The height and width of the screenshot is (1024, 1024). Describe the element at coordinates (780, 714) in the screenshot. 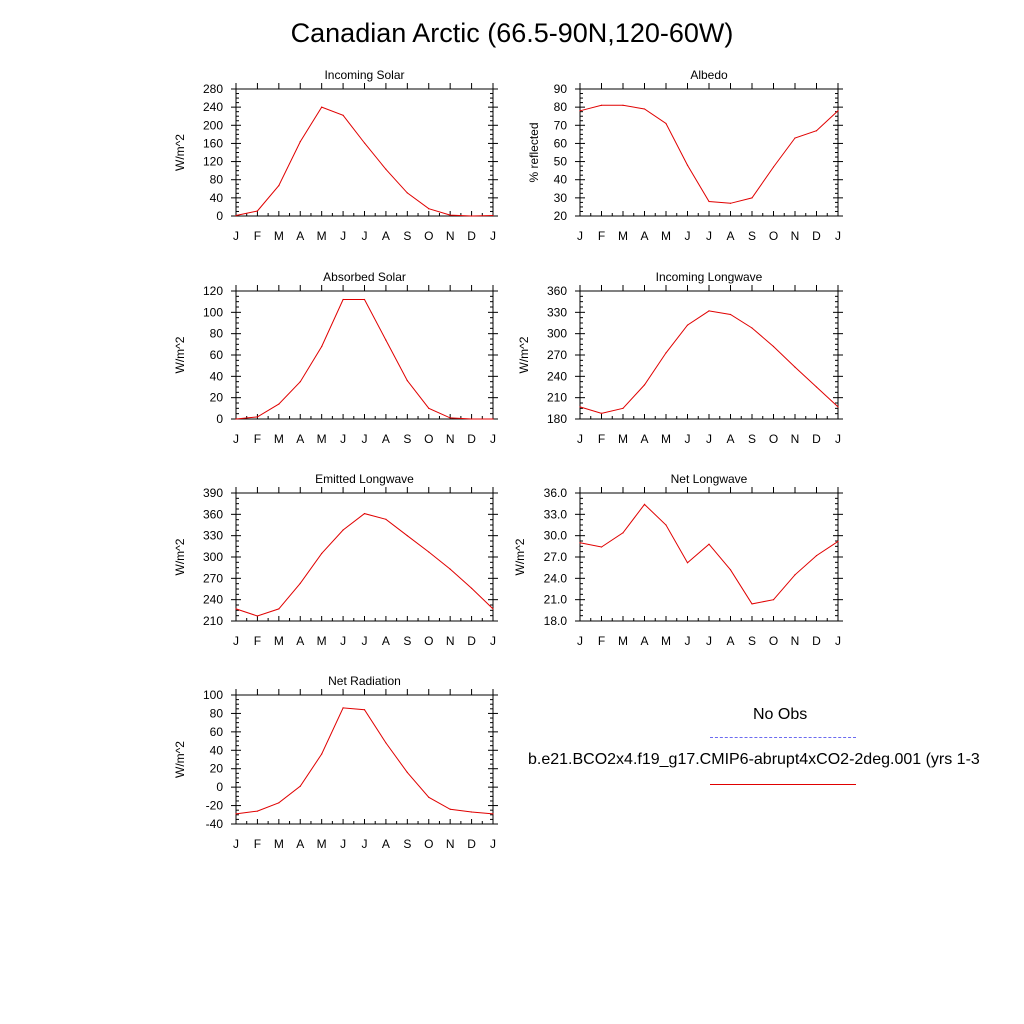

I see `legend-obs-label: No Obs` at that location.